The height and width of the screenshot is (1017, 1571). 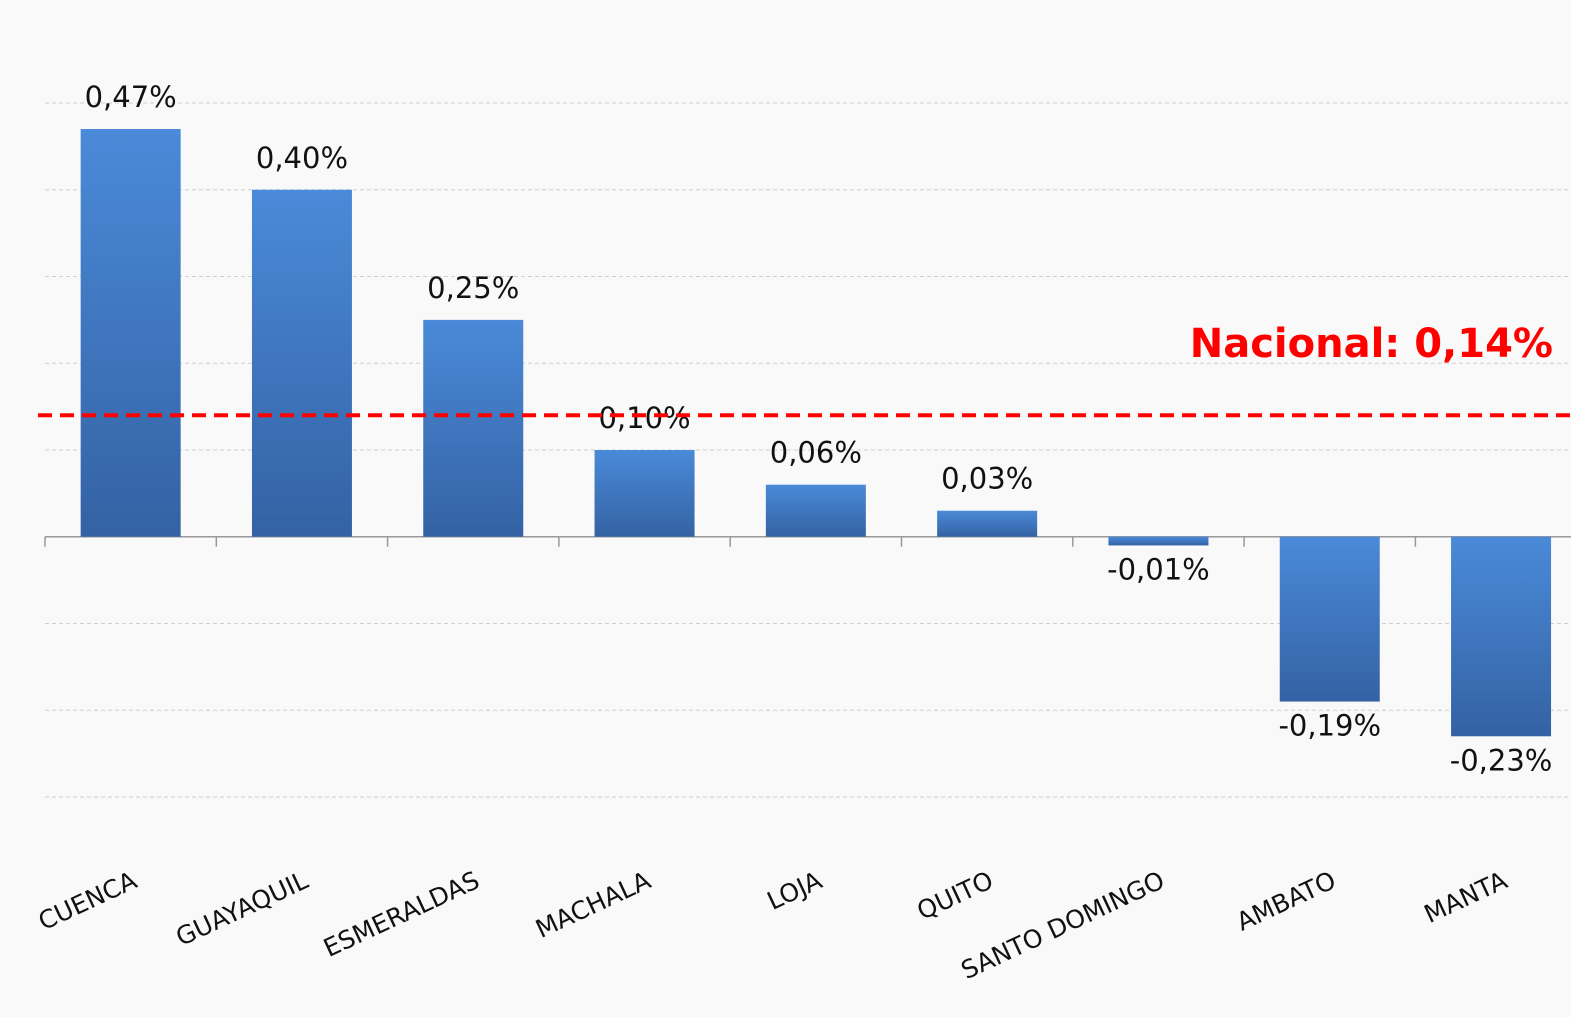 What do you see at coordinates (302, 158) in the screenshot?
I see `value-label: 0,40%` at bounding box center [302, 158].